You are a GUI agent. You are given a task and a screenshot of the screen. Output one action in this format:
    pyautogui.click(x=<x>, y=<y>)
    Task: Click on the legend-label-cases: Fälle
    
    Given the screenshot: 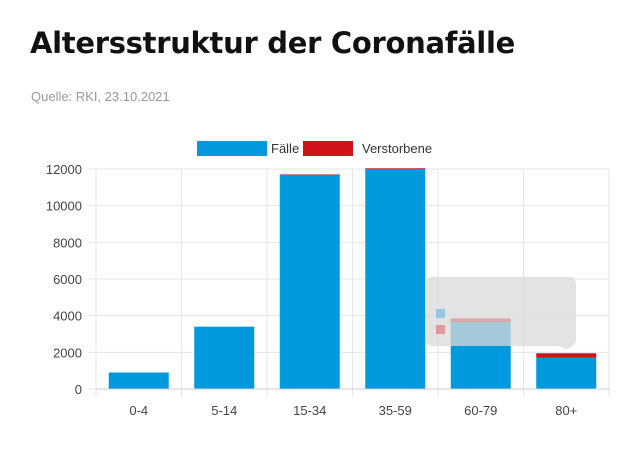 What is the action you would take?
    pyautogui.click(x=285, y=148)
    